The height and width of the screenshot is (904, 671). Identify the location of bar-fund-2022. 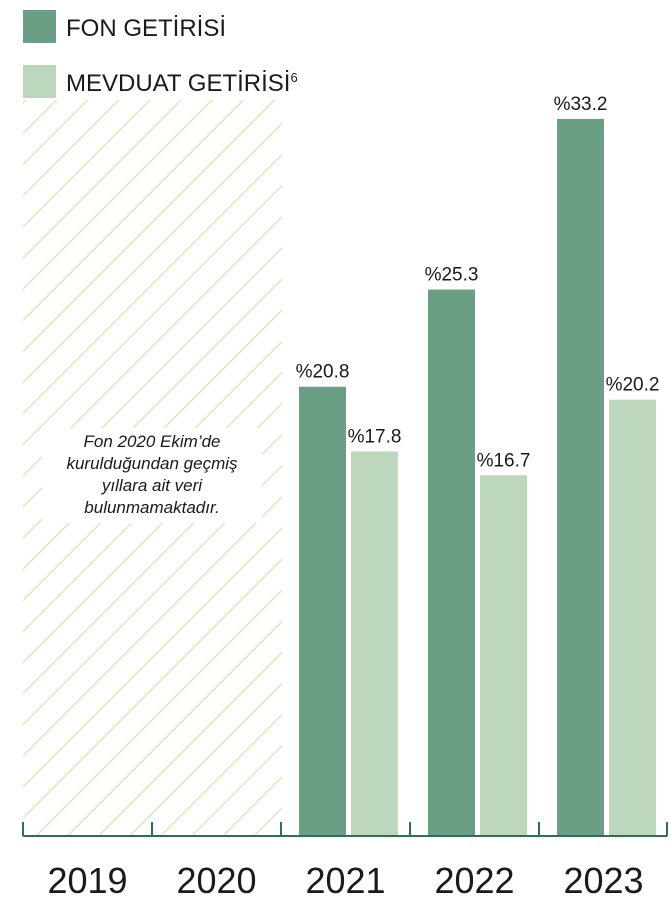
(451, 562).